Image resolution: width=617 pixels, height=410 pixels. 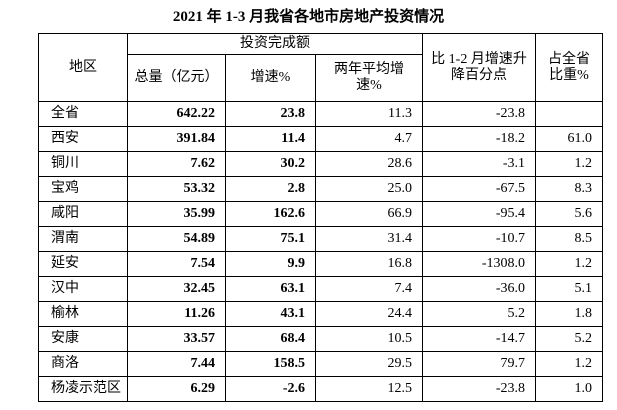 I want to click on table-row: 商洛 7.44 158.5 29.5 79.7 1.2, so click(x=320, y=364).